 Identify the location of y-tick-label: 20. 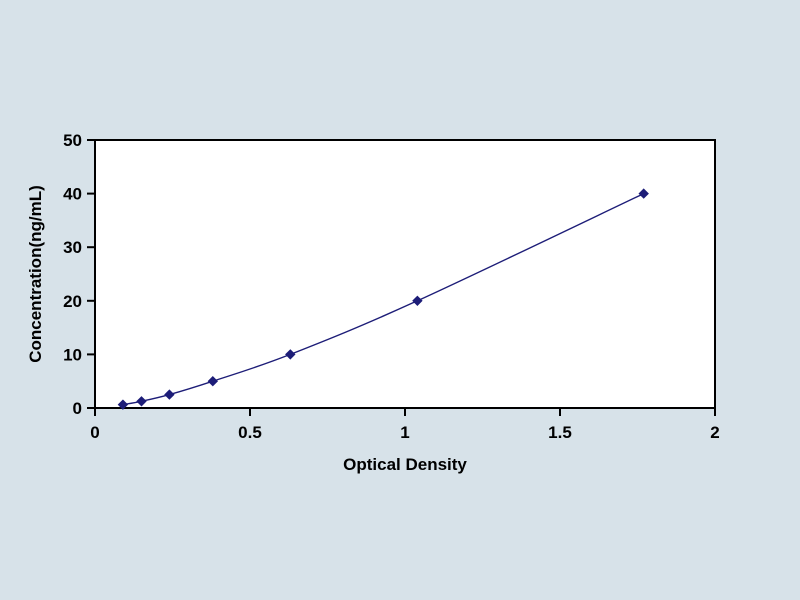
(72, 301).